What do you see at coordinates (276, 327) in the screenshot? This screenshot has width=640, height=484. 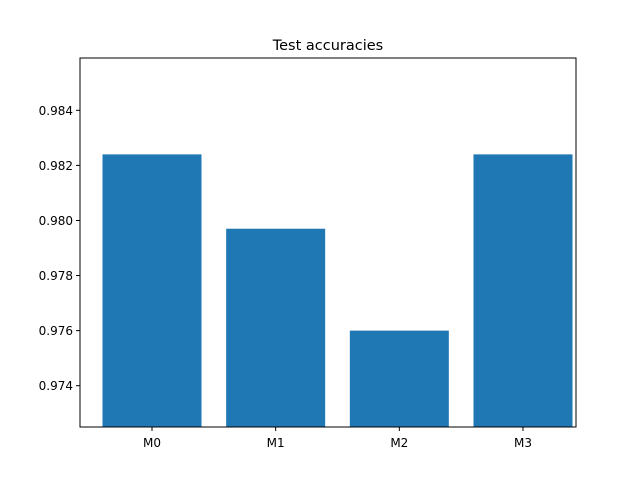 I see `bar-m1` at bounding box center [276, 327].